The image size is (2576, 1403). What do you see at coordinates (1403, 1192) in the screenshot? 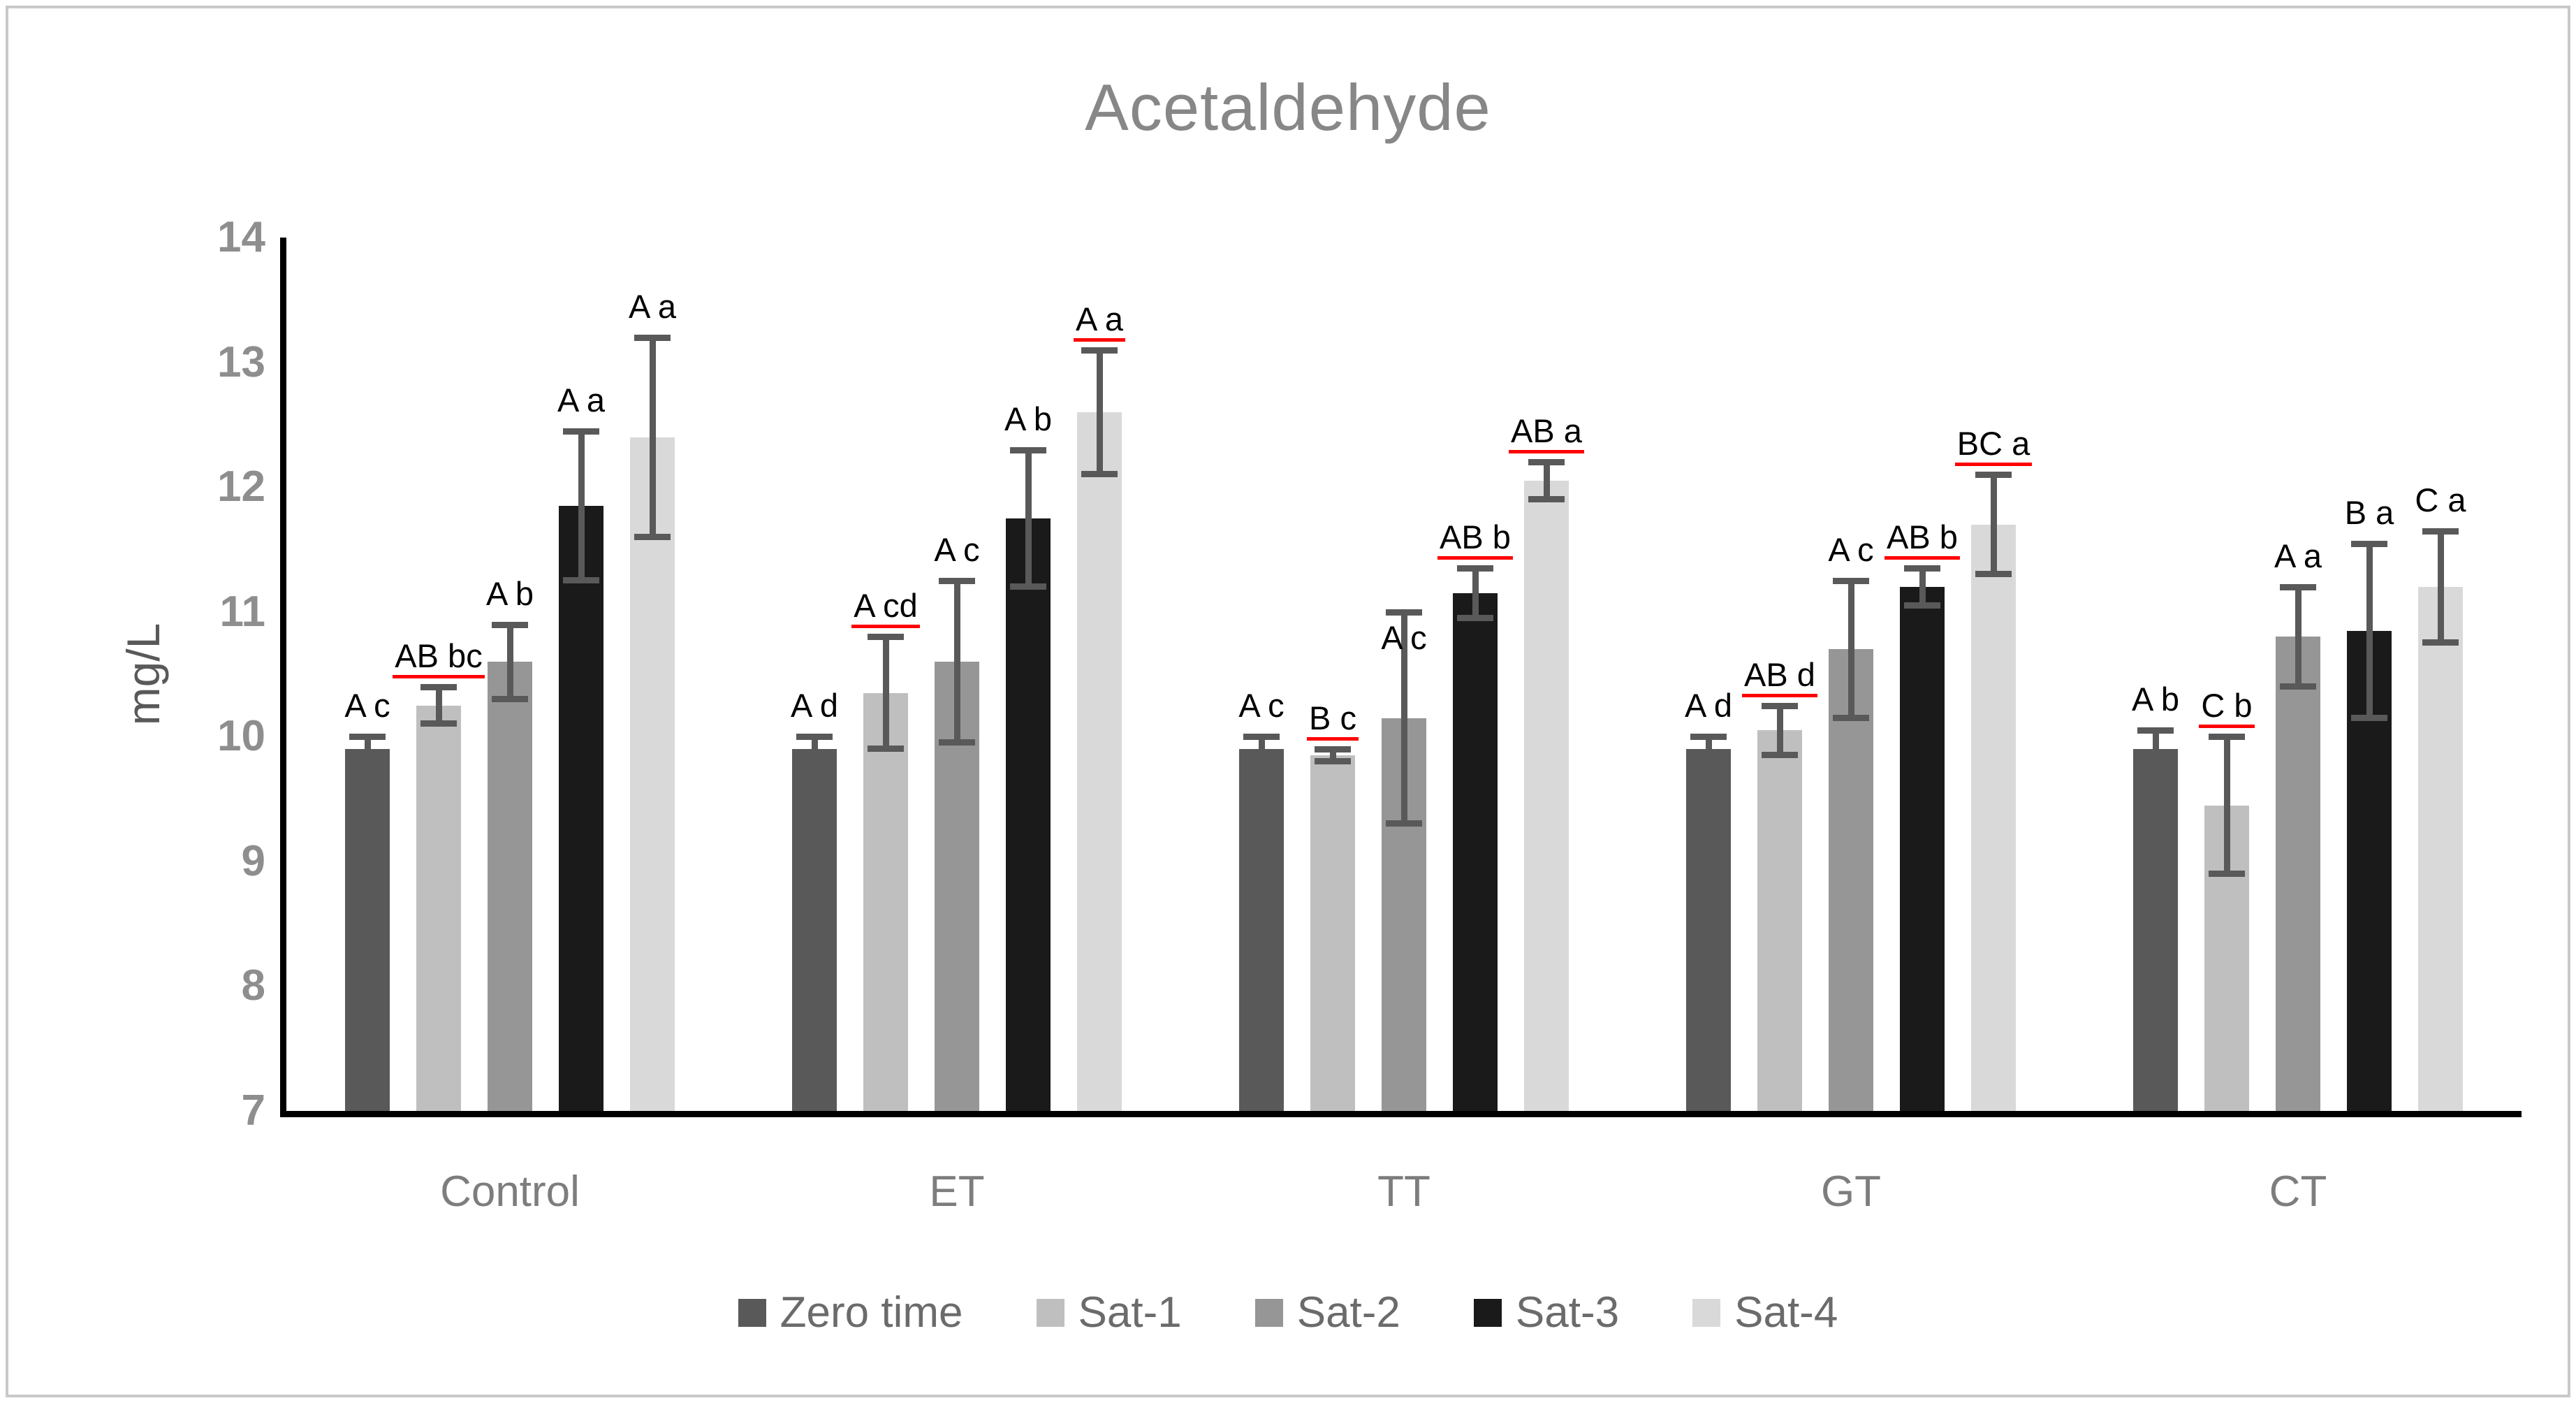
I see `x-category-label: TT` at bounding box center [1403, 1192].